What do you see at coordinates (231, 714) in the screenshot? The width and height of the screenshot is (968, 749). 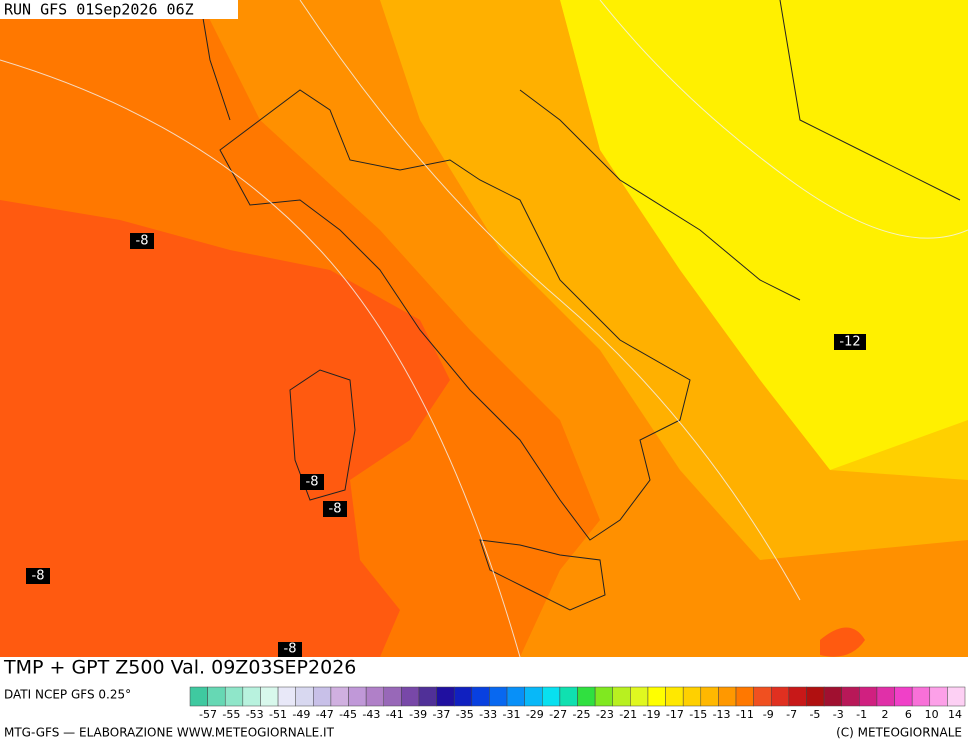 I see `scale-label: -55` at bounding box center [231, 714].